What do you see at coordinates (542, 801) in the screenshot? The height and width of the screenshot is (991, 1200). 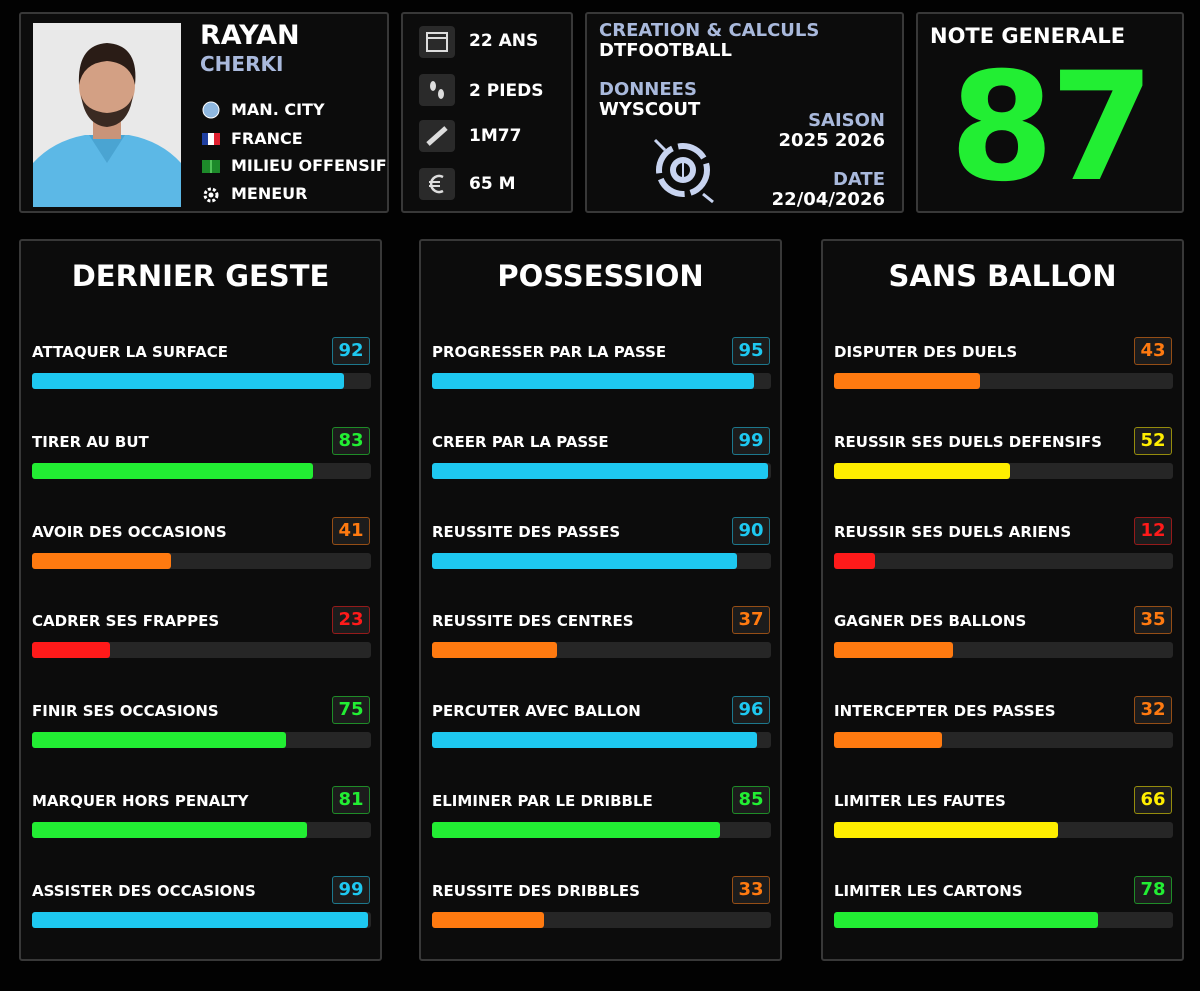 I see `stat-label: ELIMINER PAR LE DRIBBLE` at bounding box center [542, 801].